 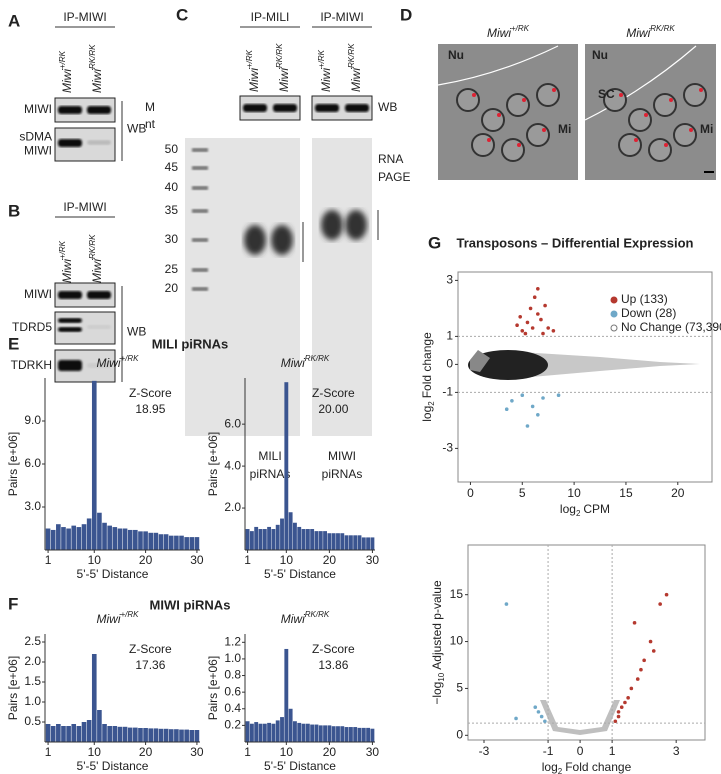 What do you see at coordinates (626, 493) in the screenshot?
I see `x-tick-label: 15` at bounding box center [626, 493].